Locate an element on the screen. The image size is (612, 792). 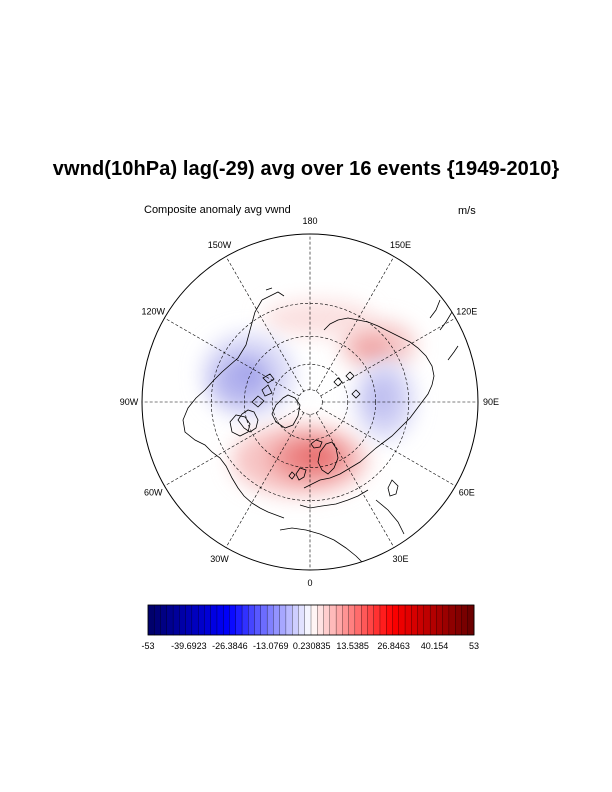
longitude-label: 30W is located at coordinates (219, 559).